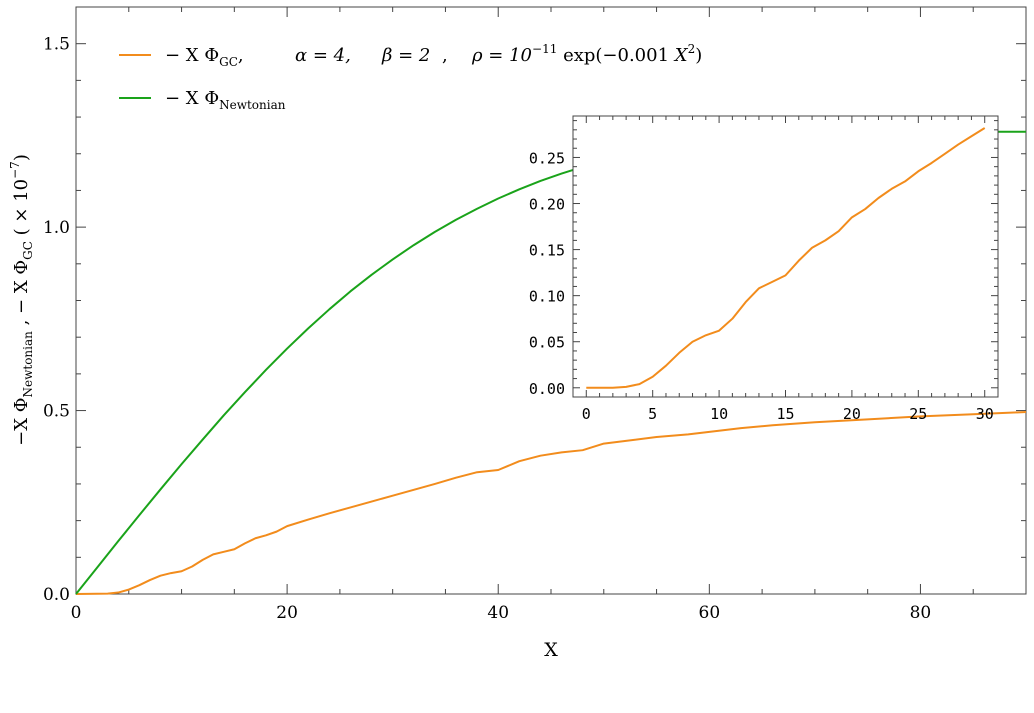 The image size is (1034, 713). Describe the element at coordinates (28, 250) in the screenshot. I see `y-axis-label-subscript: GC` at that location.